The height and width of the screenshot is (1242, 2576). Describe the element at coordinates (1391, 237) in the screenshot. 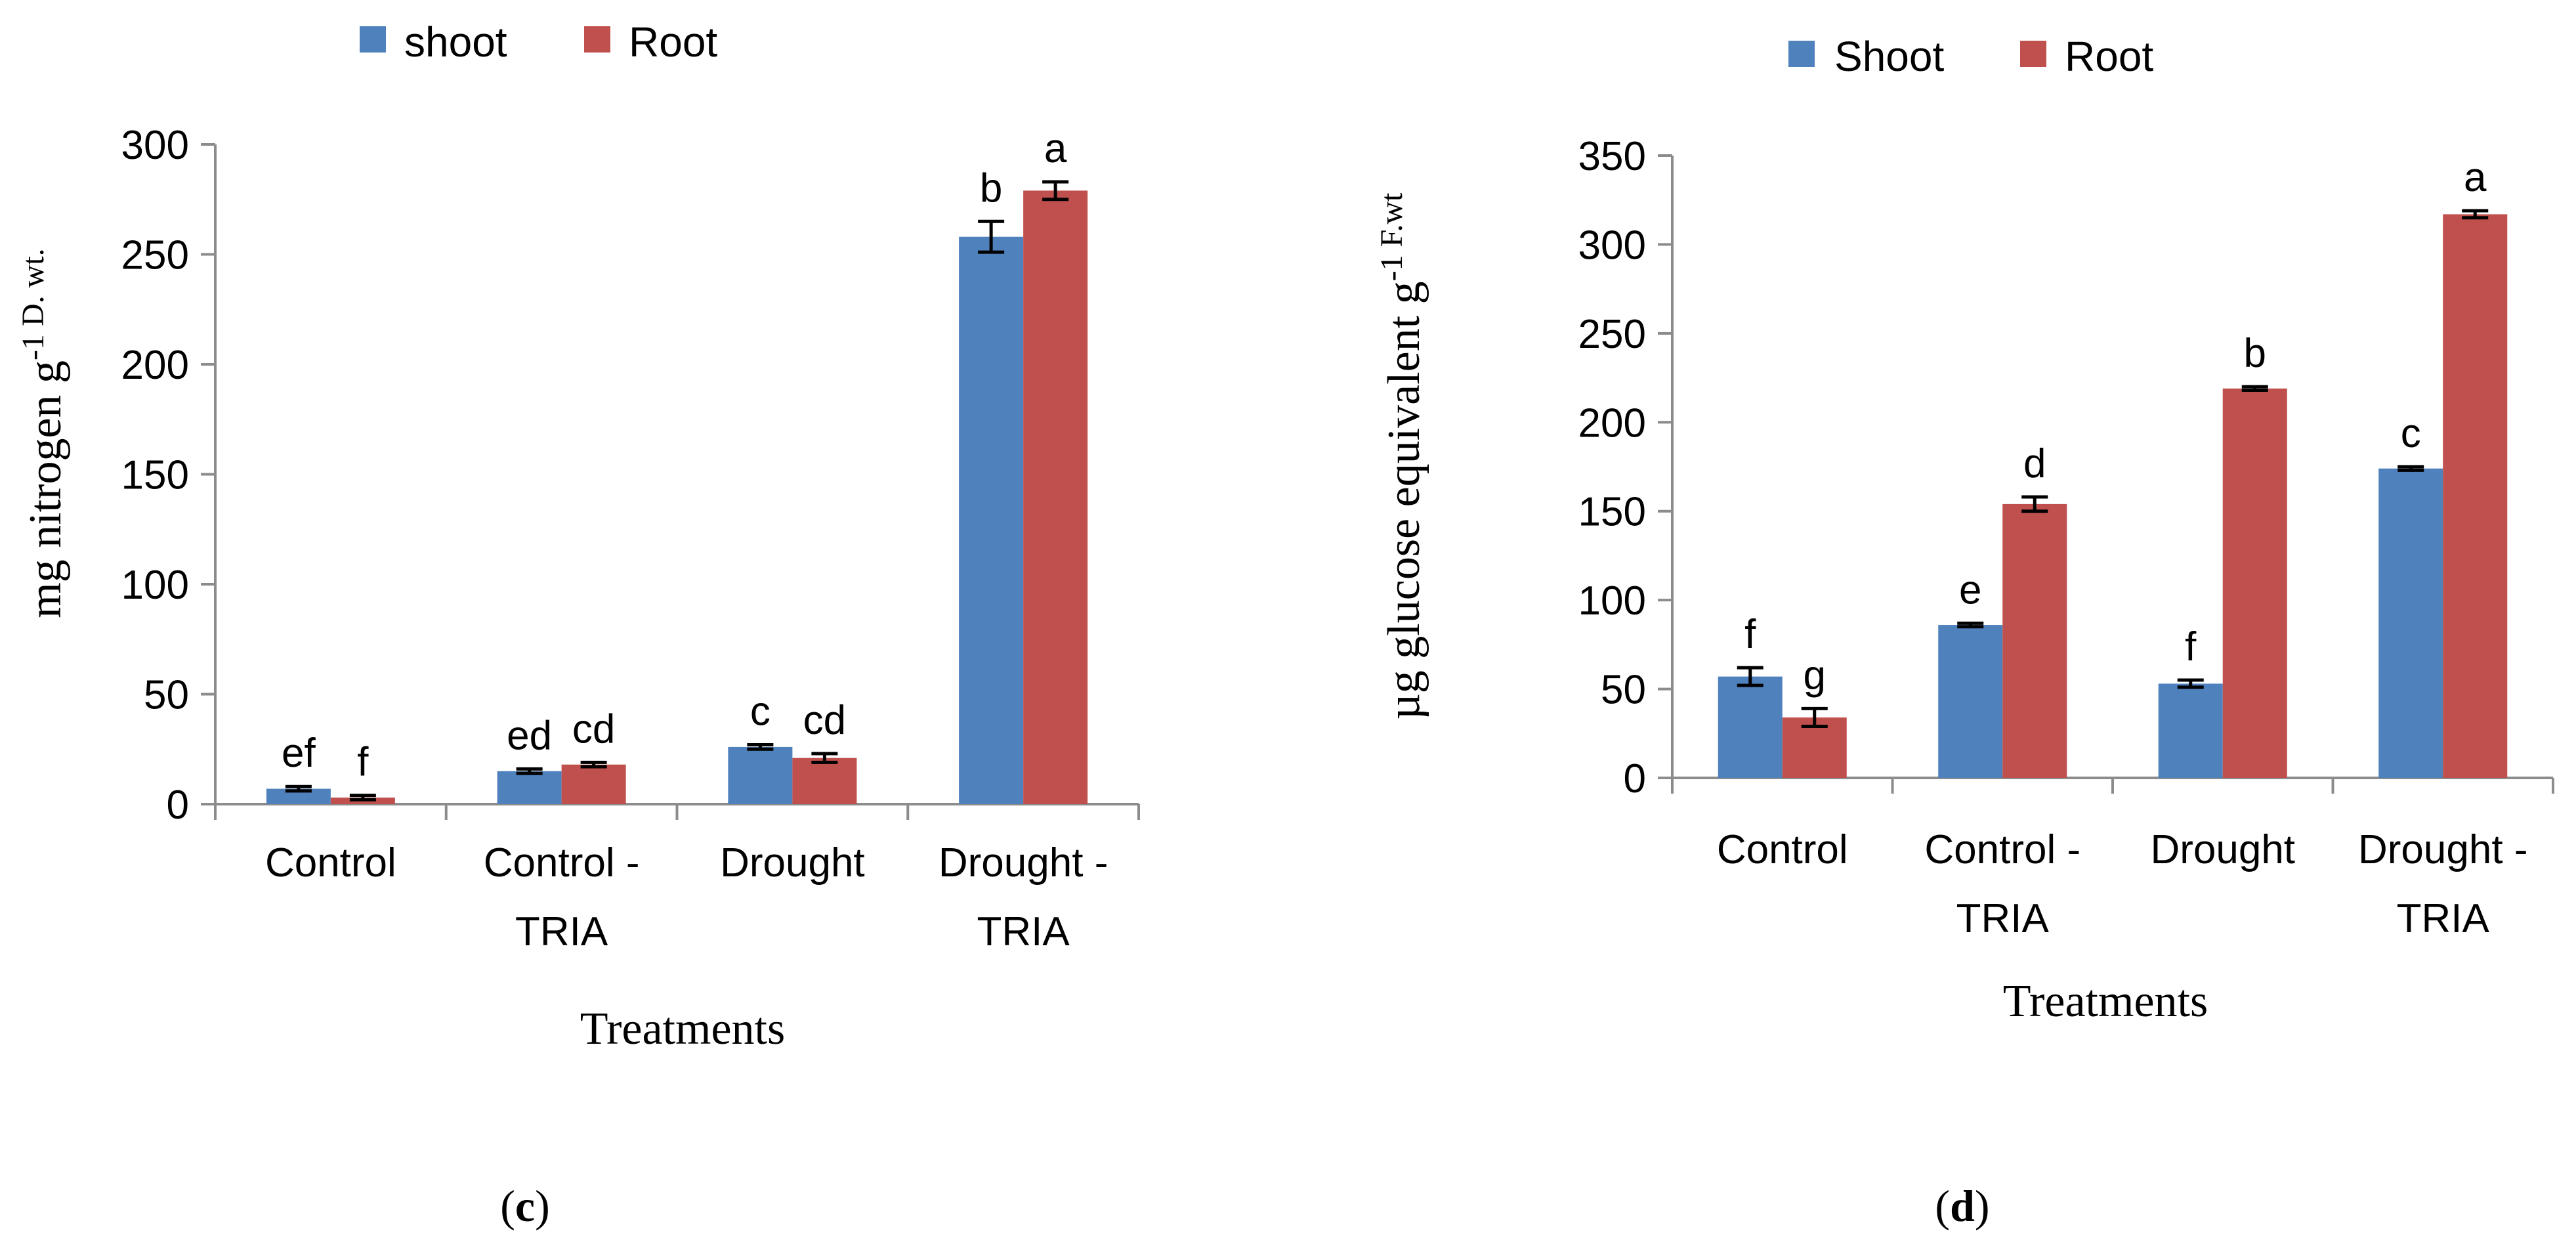

I see `y-axis-title-superscript: -1 F.wt` at that location.